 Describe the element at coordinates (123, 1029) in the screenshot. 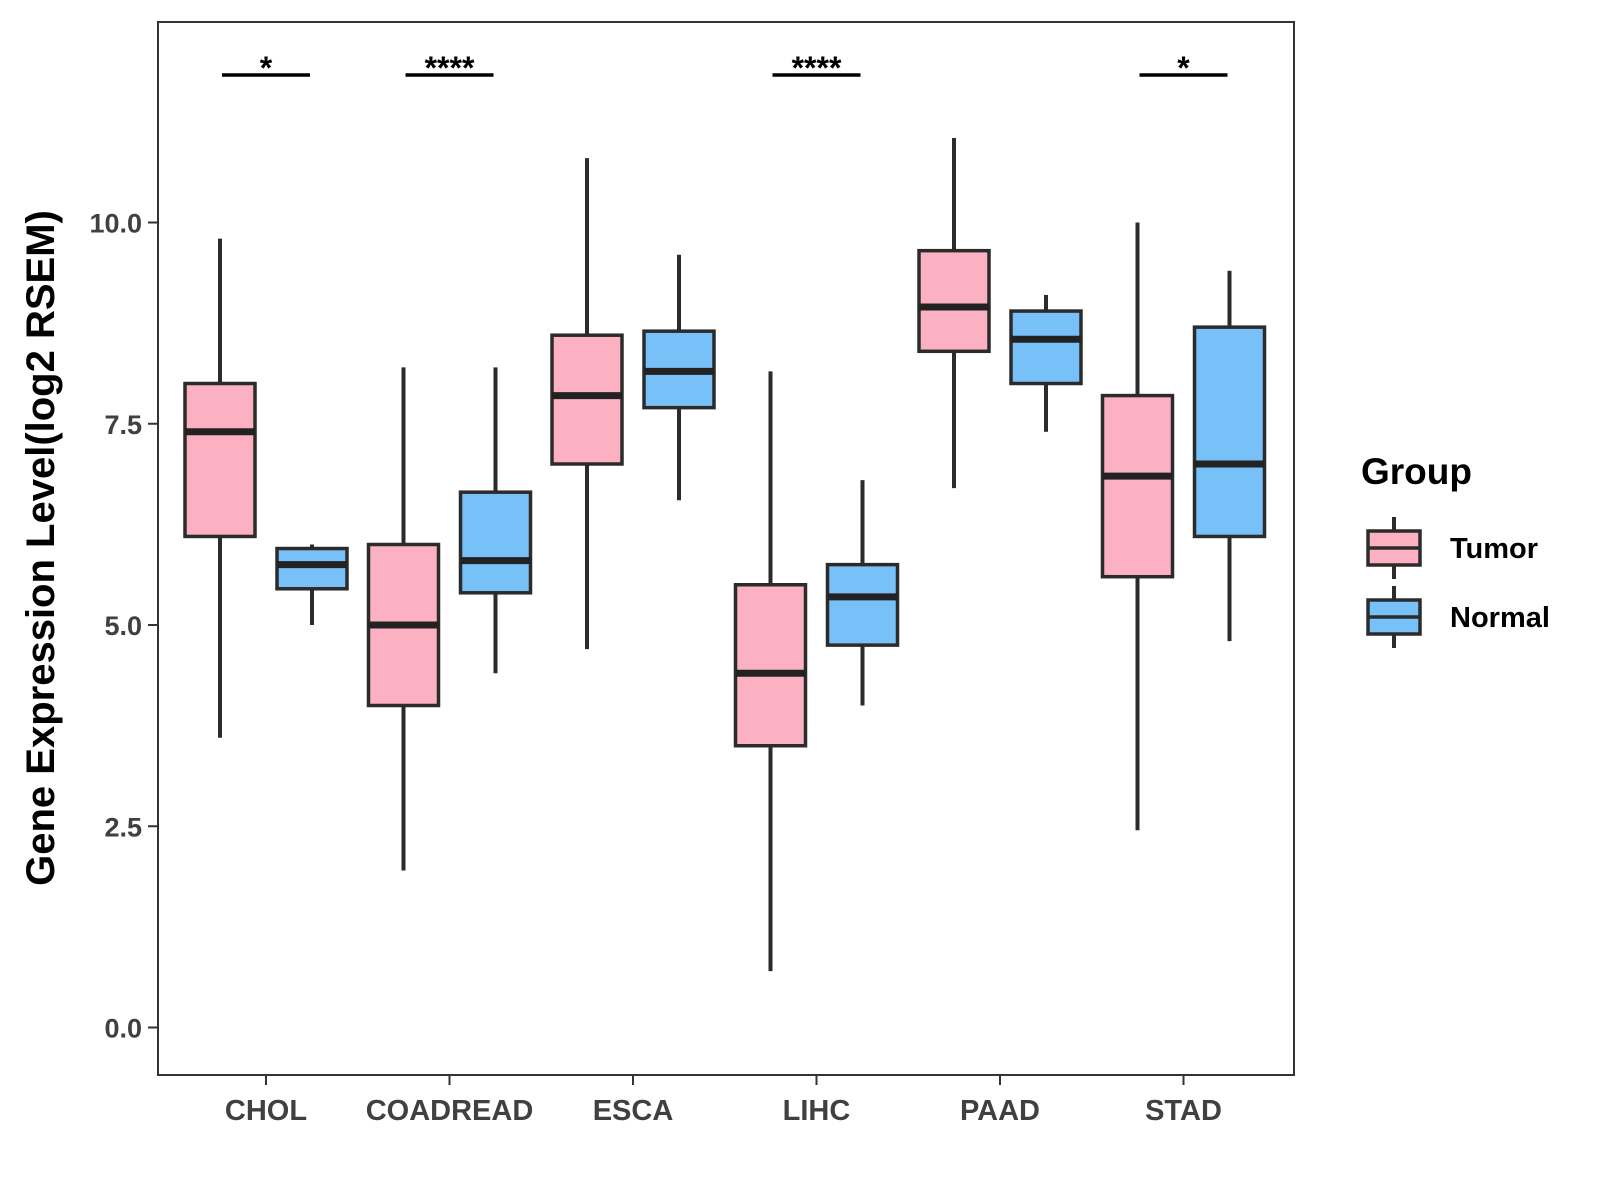

I see `y-tick-label: 0.0` at that location.